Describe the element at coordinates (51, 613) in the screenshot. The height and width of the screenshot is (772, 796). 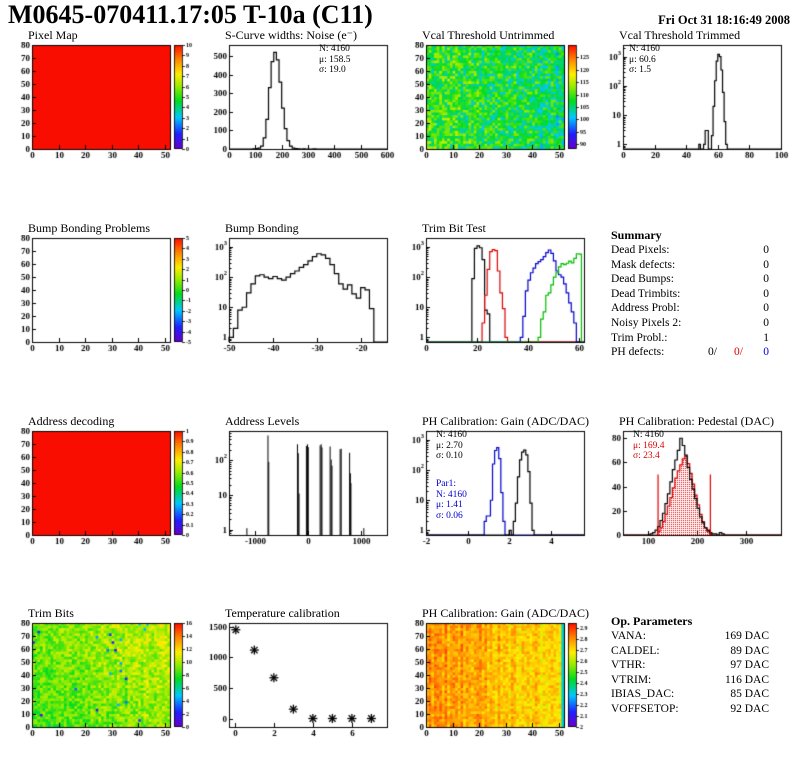
I see `plot-title: Trim Bits` at that location.